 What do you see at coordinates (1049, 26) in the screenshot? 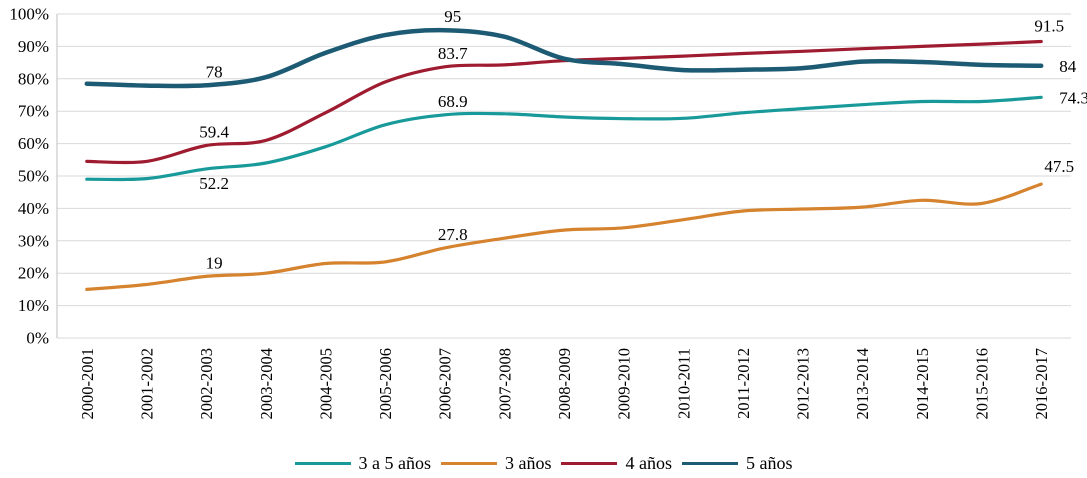
I see `data-label-4-anos-91.5: 91.5` at bounding box center [1049, 26].